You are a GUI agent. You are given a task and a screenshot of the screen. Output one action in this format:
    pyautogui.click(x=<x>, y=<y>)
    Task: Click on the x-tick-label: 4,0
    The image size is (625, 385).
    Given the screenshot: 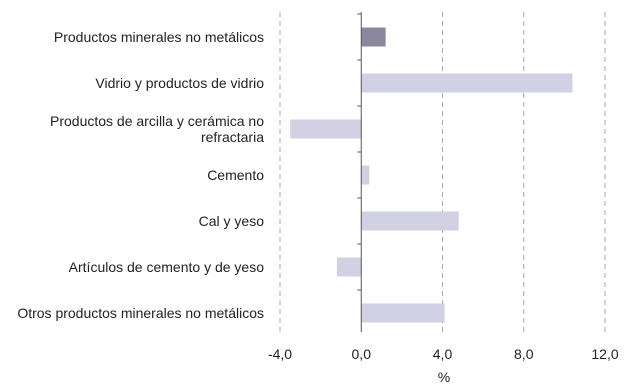 What is the action you would take?
    pyautogui.click(x=442, y=354)
    